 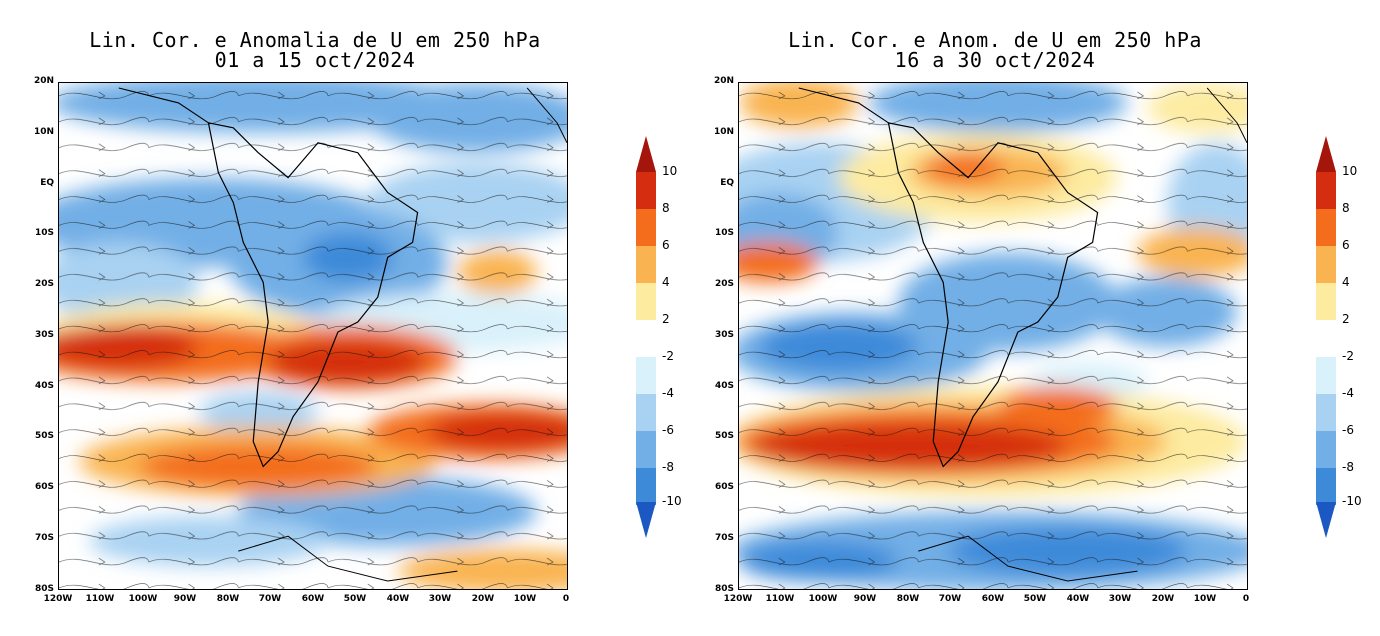 What do you see at coordinates (313, 599) in the screenshot?
I see `left-lon-label: 60W` at bounding box center [313, 599].